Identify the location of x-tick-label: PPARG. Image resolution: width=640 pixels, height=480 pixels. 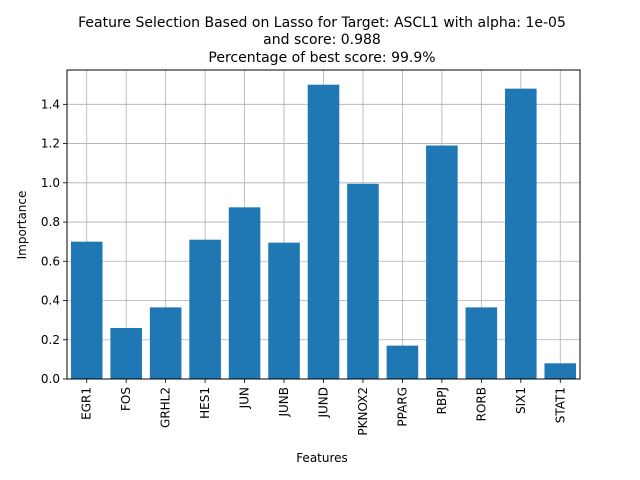
(402, 407).